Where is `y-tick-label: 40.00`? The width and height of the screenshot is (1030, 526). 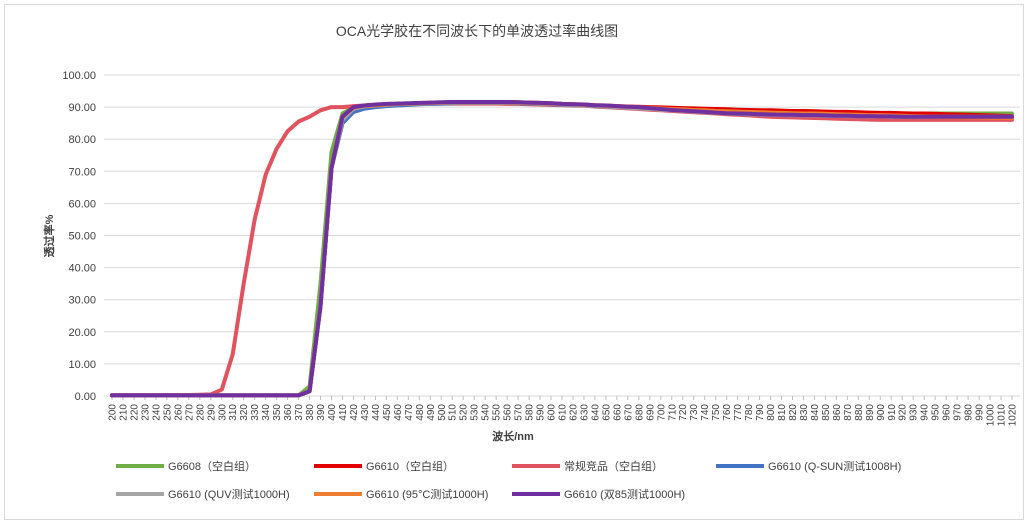 y-tick-label: 40.00 is located at coordinates (82, 269).